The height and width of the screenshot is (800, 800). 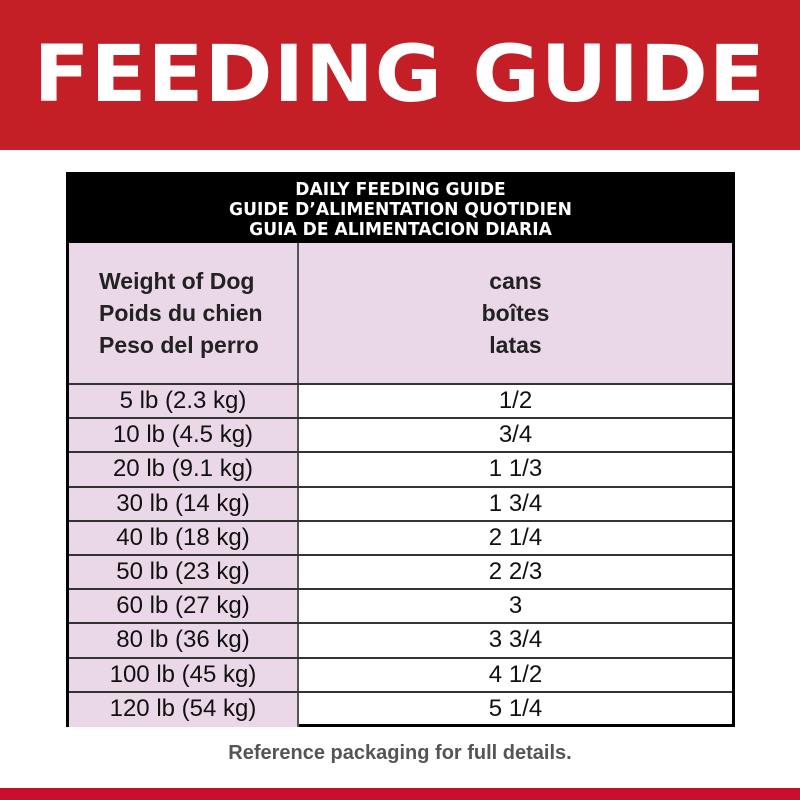 What do you see at coordinates (400, 573) in the screenshot?
I see `table-row: 50 lb (23 kg) 2 2/3` at bounding box center [400, 573].